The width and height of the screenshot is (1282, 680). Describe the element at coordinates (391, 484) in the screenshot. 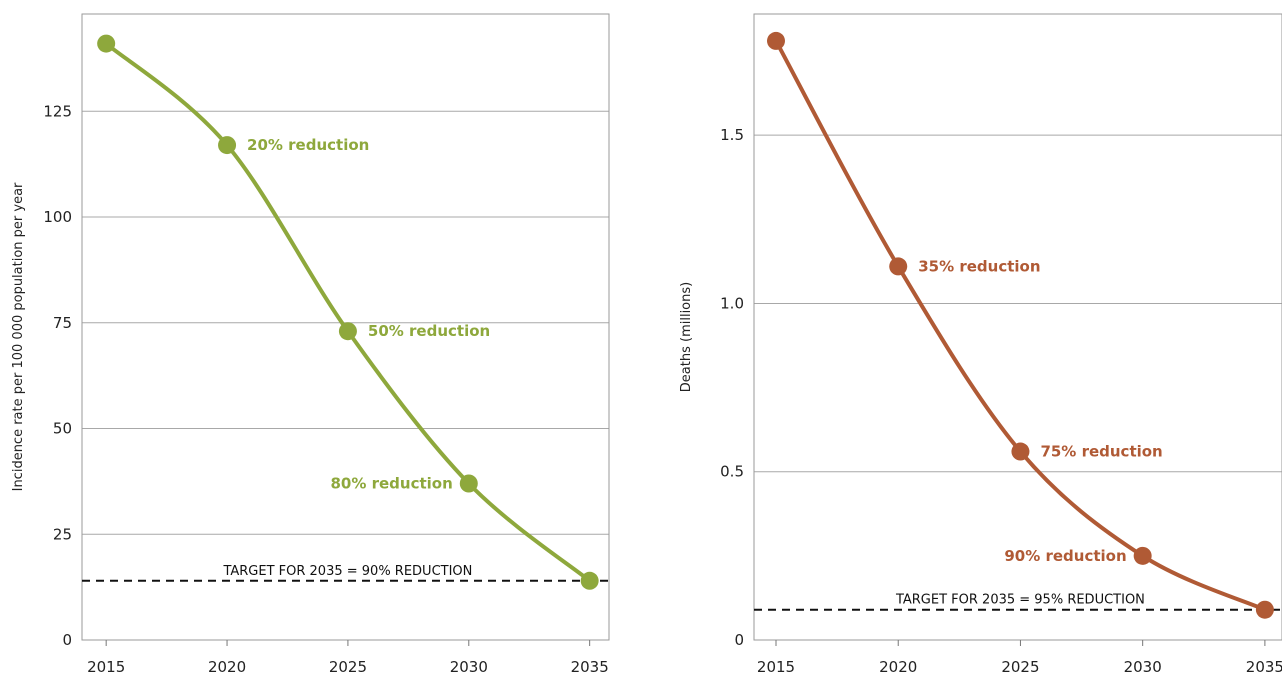

I see `reduction-annotation: 80% reduction` at that location.